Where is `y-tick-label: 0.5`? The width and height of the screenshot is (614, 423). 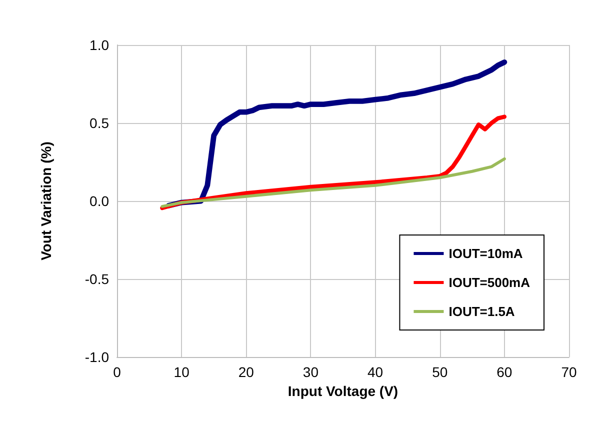
y-tick-label: 0.5 is located at coordinates (100, 123).